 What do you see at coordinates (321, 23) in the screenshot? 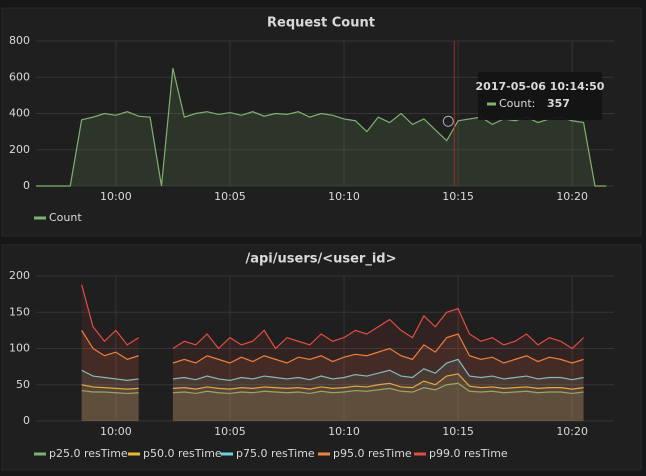
I see `panel-title: Request Count` at bounding box center [321, 23].